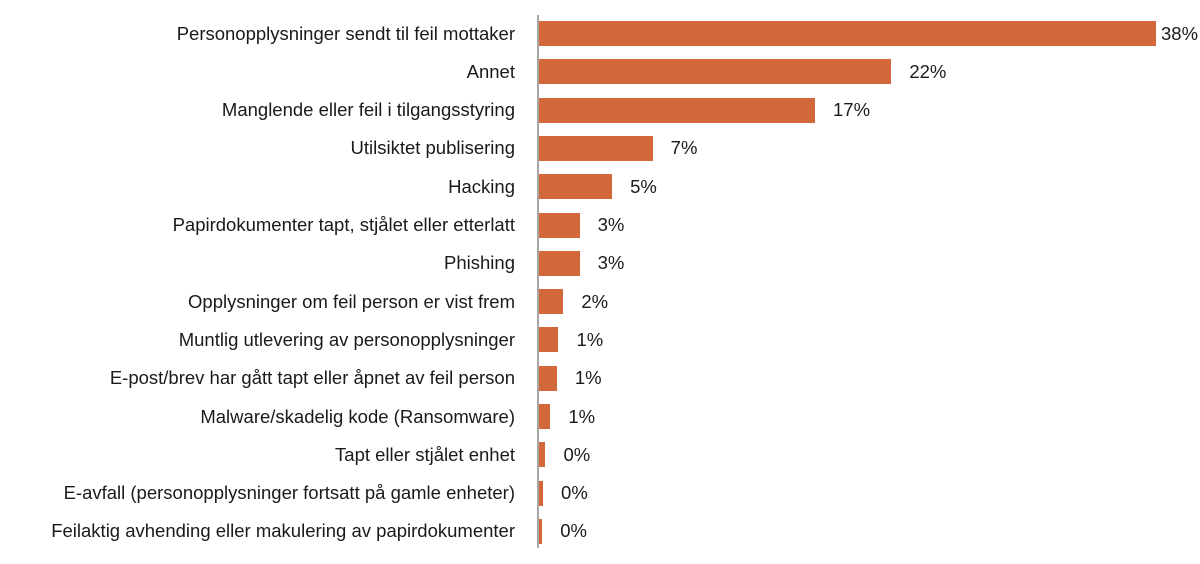  I want to click on category-label: Utilsiktet publisering, so click(432, 148).